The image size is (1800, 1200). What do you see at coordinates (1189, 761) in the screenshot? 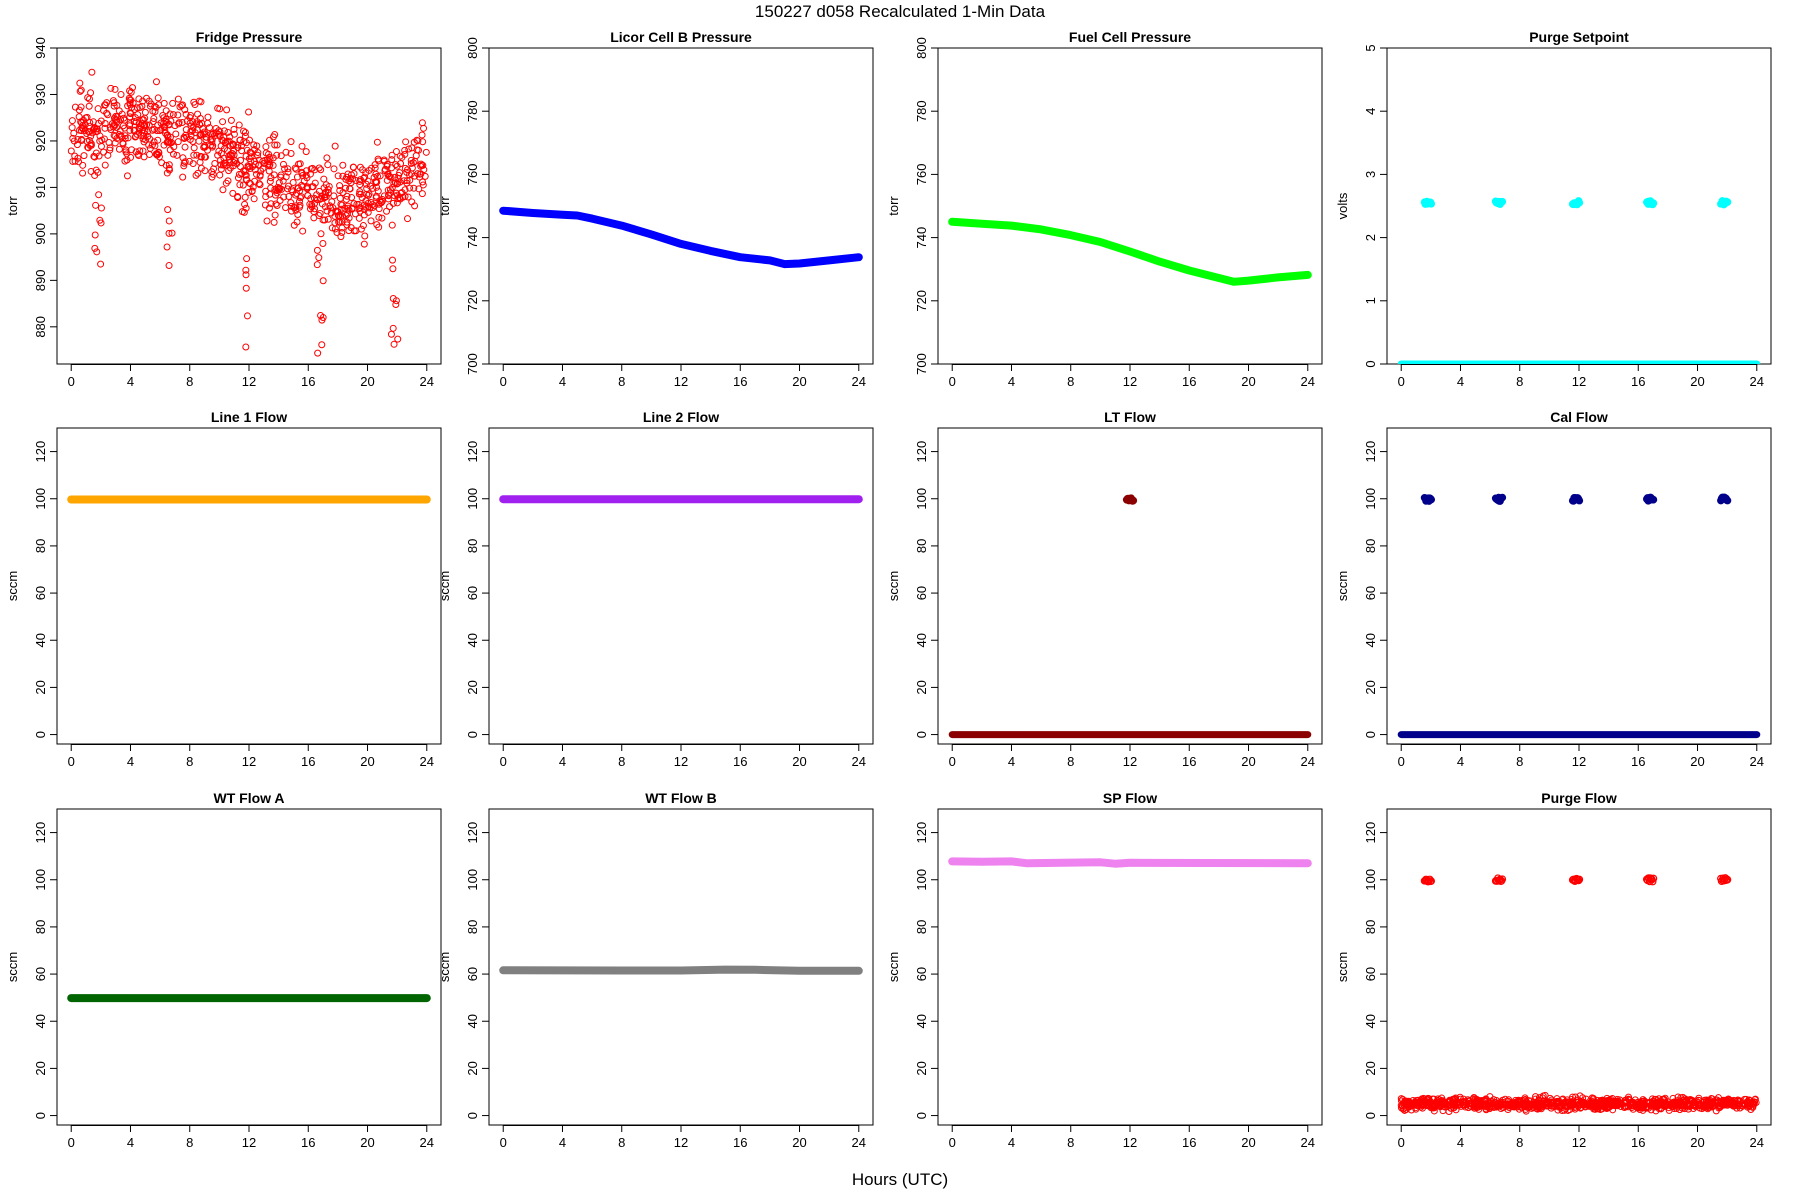
I see `x-tick-label: 16` at bounding box center [1189, 761].